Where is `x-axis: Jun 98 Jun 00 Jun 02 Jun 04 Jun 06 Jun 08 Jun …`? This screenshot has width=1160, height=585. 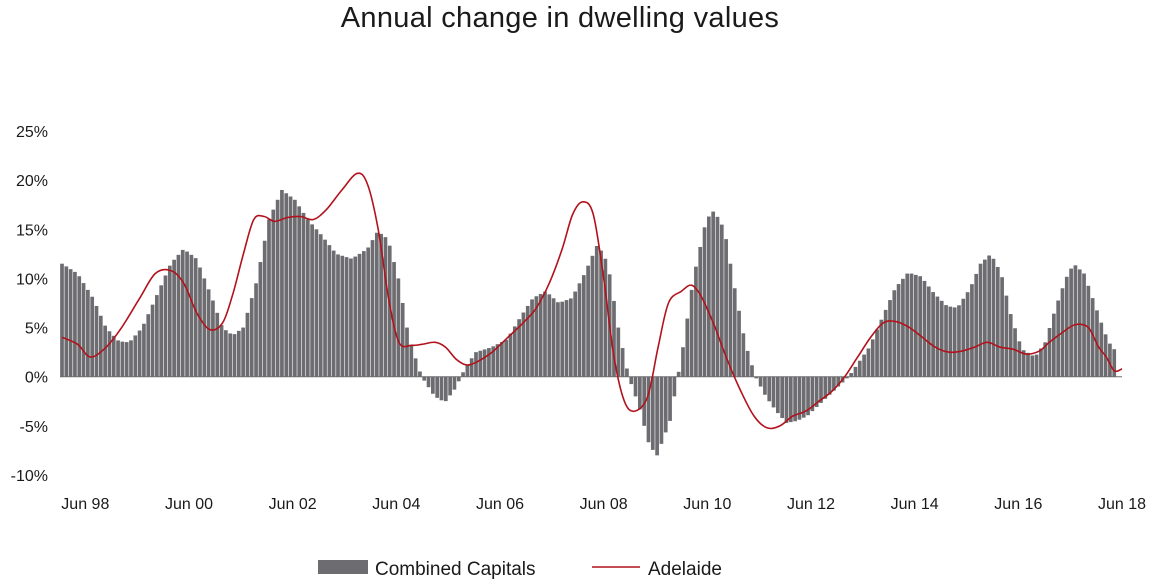
x-axis: Jun 98 Jun 00 Jun 02 Jun 04 Jun 06 Jun 08 Jun … is located at coordinates (603, 504).